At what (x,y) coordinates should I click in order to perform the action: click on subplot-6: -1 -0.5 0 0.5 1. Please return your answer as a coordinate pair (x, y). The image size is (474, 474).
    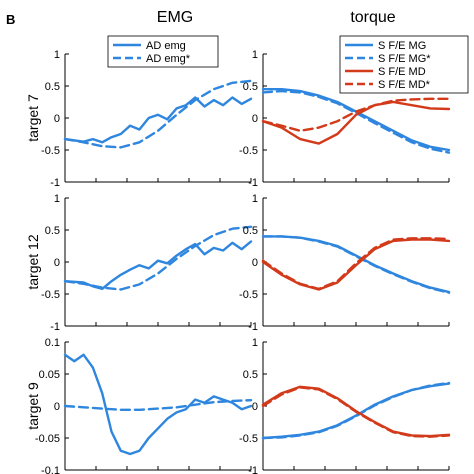
    Looking at the image, I should click on (345, 405).